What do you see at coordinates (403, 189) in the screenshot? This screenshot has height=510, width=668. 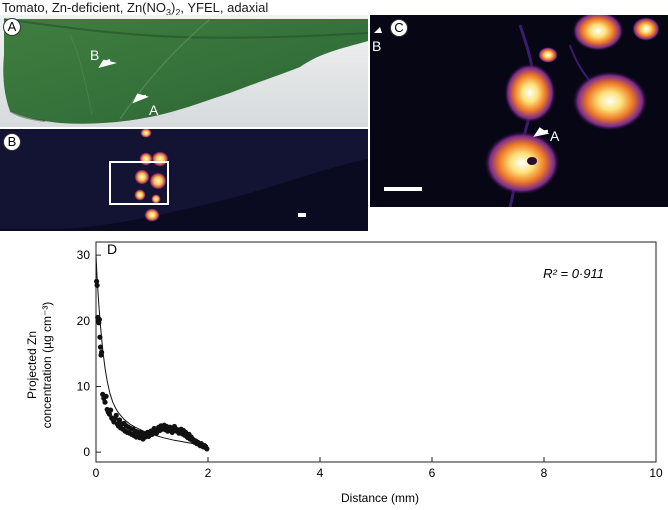 I see `scale-bar-c` at bounding box center [403, 189].